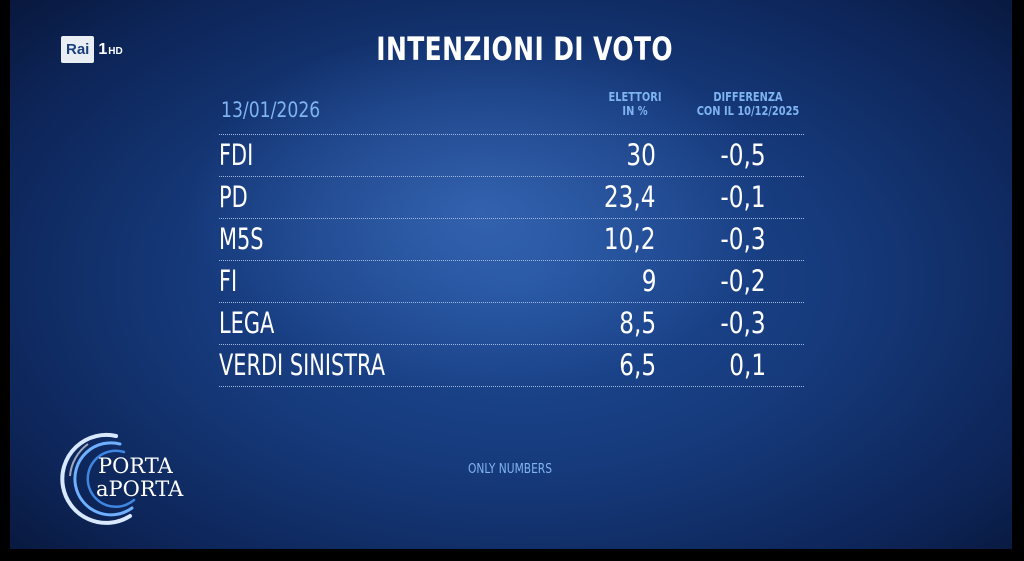 The height and width of the screenshot is (561, 1024). I want to click on column-header-diff-line1: DIFFERENZA, so click(748, 97).